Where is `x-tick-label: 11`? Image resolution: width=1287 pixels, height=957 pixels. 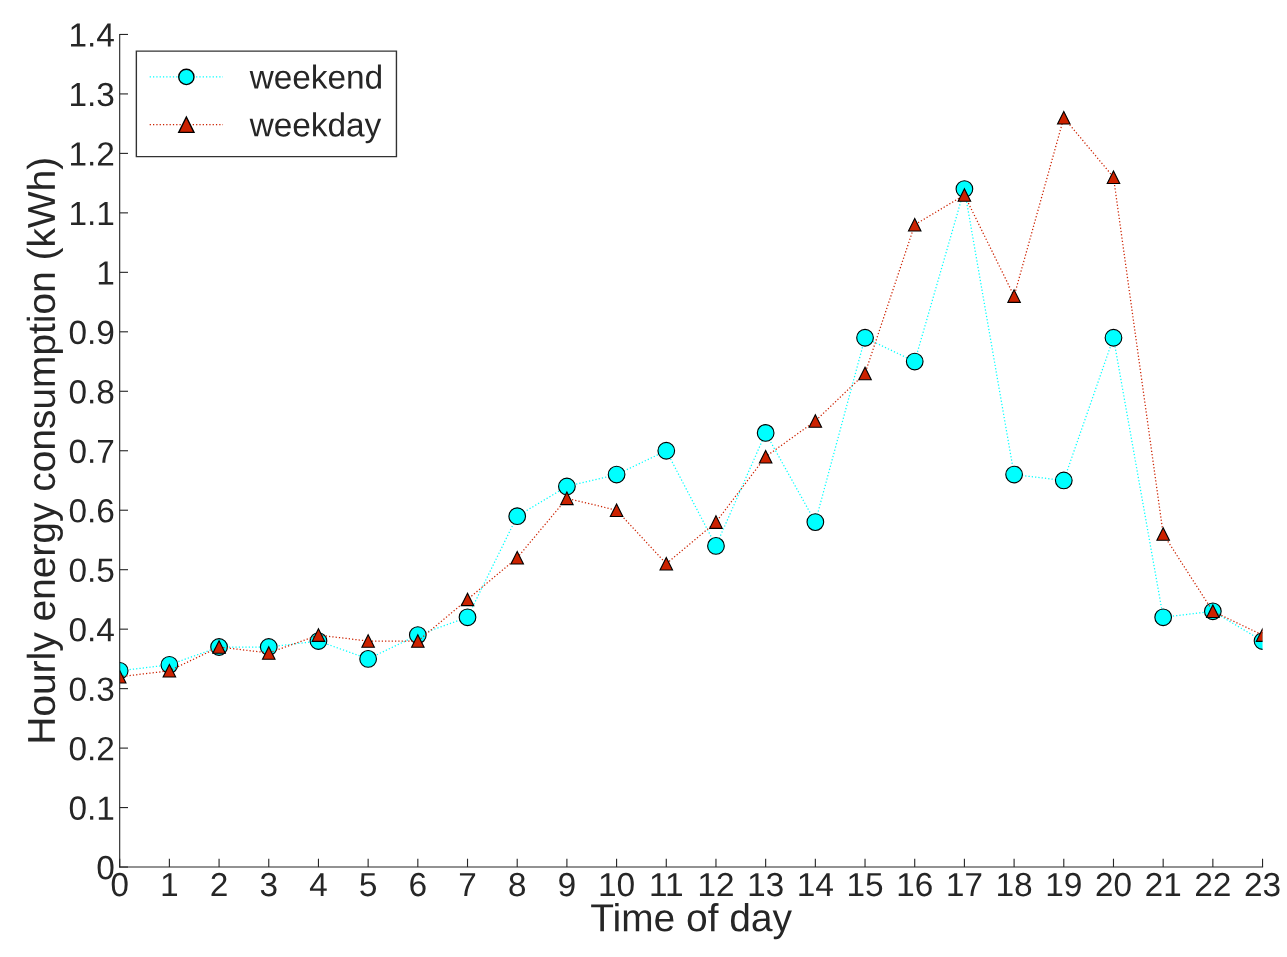 x-tick-label: 11 is located at coordinates (666, 885).